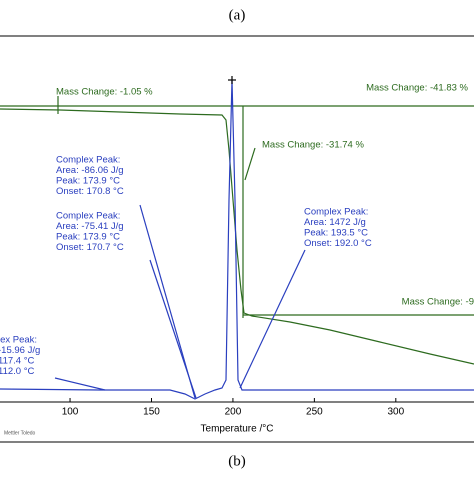 Image resolution: width=474 pixels, height=479 pixels. Describe the element at coordinates (438, 302) in the screenshot. I see `mass-change-label: Mass Change: -9` at that location.